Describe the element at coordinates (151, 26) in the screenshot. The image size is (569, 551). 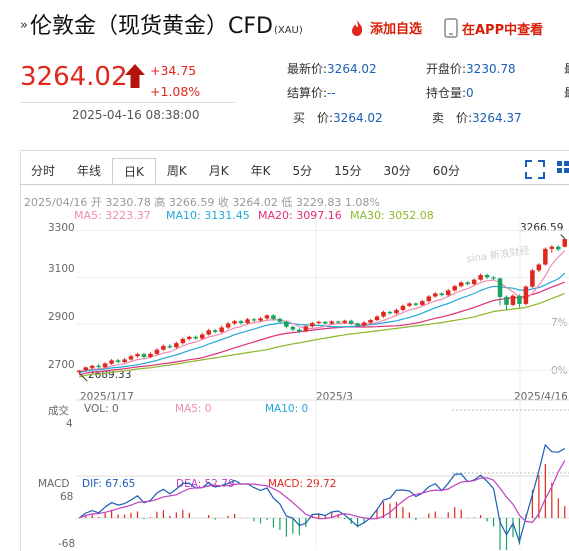
I see `instrument-name: 伦敦金（现货黄金）CFD` at that location.